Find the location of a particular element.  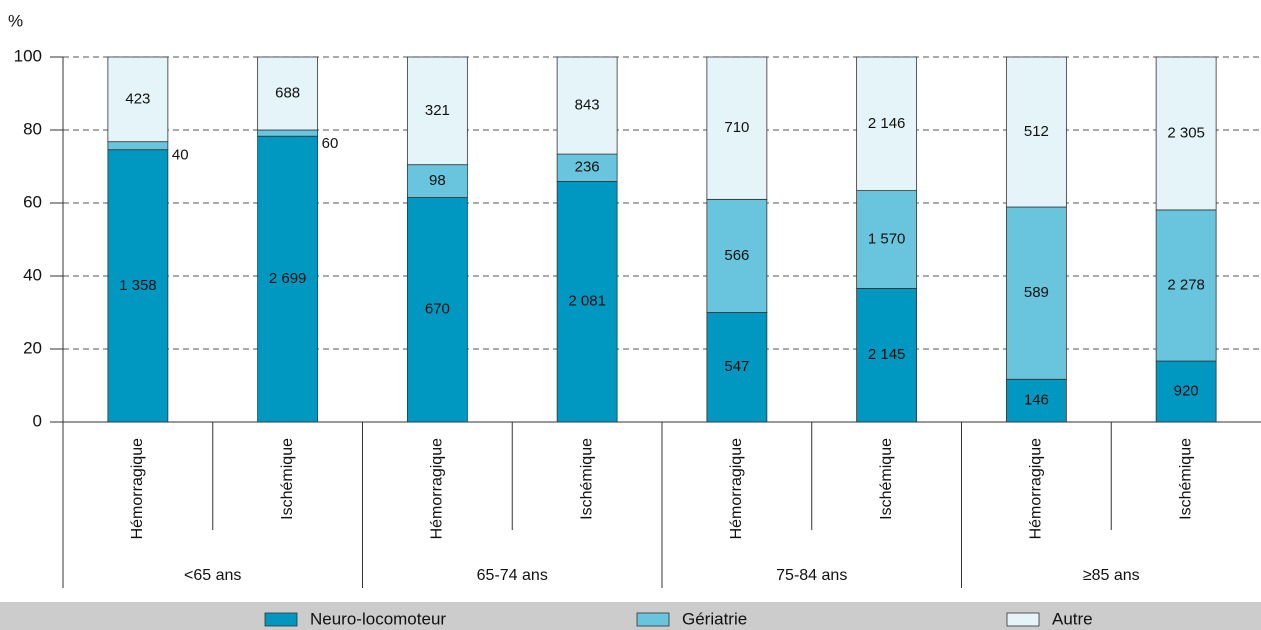

y-tick-label: 60 is located at coordinates (32, 201).